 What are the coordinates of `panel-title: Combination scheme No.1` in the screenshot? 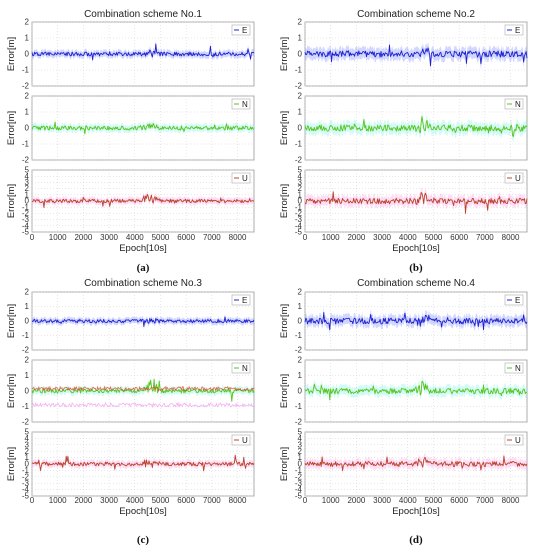 It's located at (143, 14).